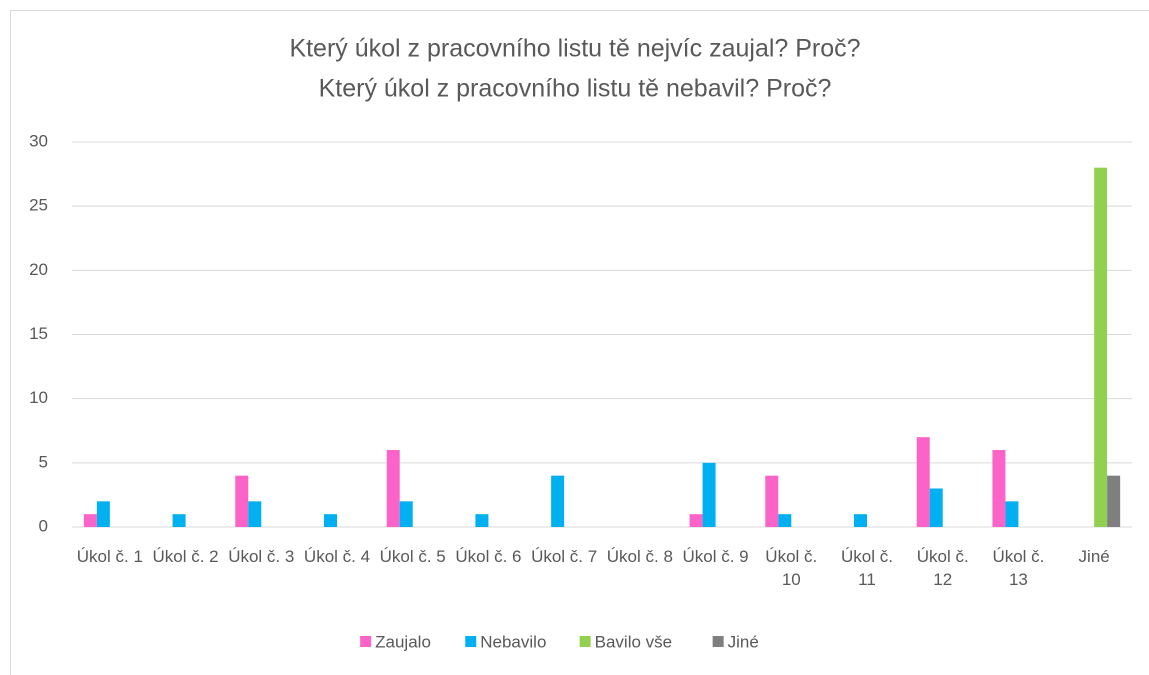 The image size is (1149, 675). I want to click on y-tick-label: 0, so click(43, 525).